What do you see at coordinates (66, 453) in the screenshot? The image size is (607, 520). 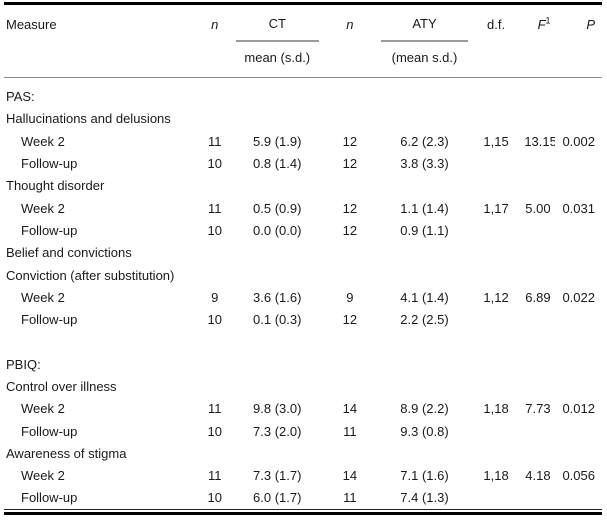 I see `row-label-cell: Awareness of stigma` at bounding box center [66, 453].